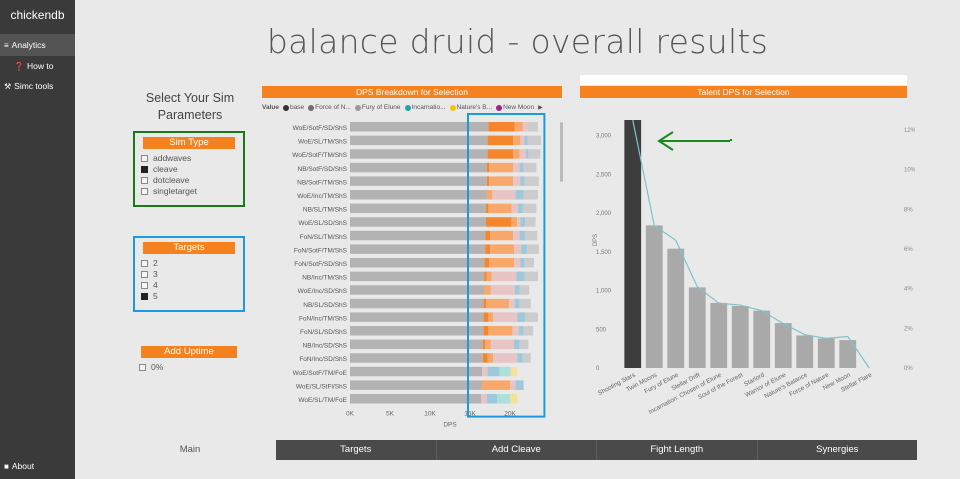 The image size is (960, 479). I want to click on nav-item-analytics: ≡ Analytics, so click(37, 45).